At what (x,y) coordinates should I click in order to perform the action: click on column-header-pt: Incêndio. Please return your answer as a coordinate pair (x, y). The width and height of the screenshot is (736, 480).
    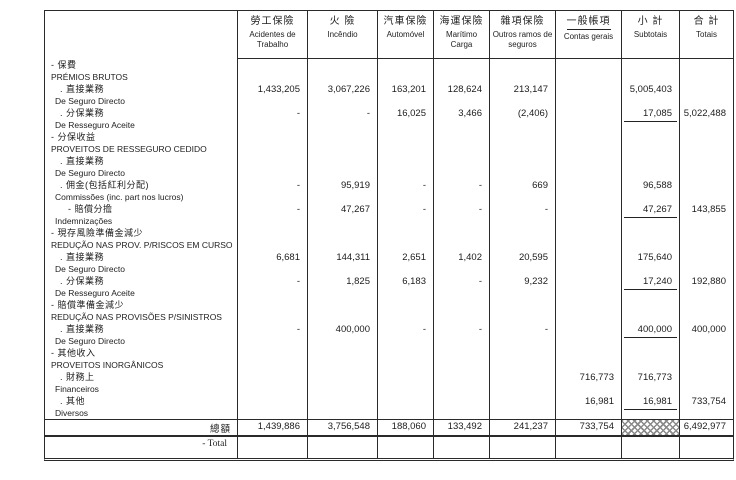
    Looking at the image, I should click on (342, 34).